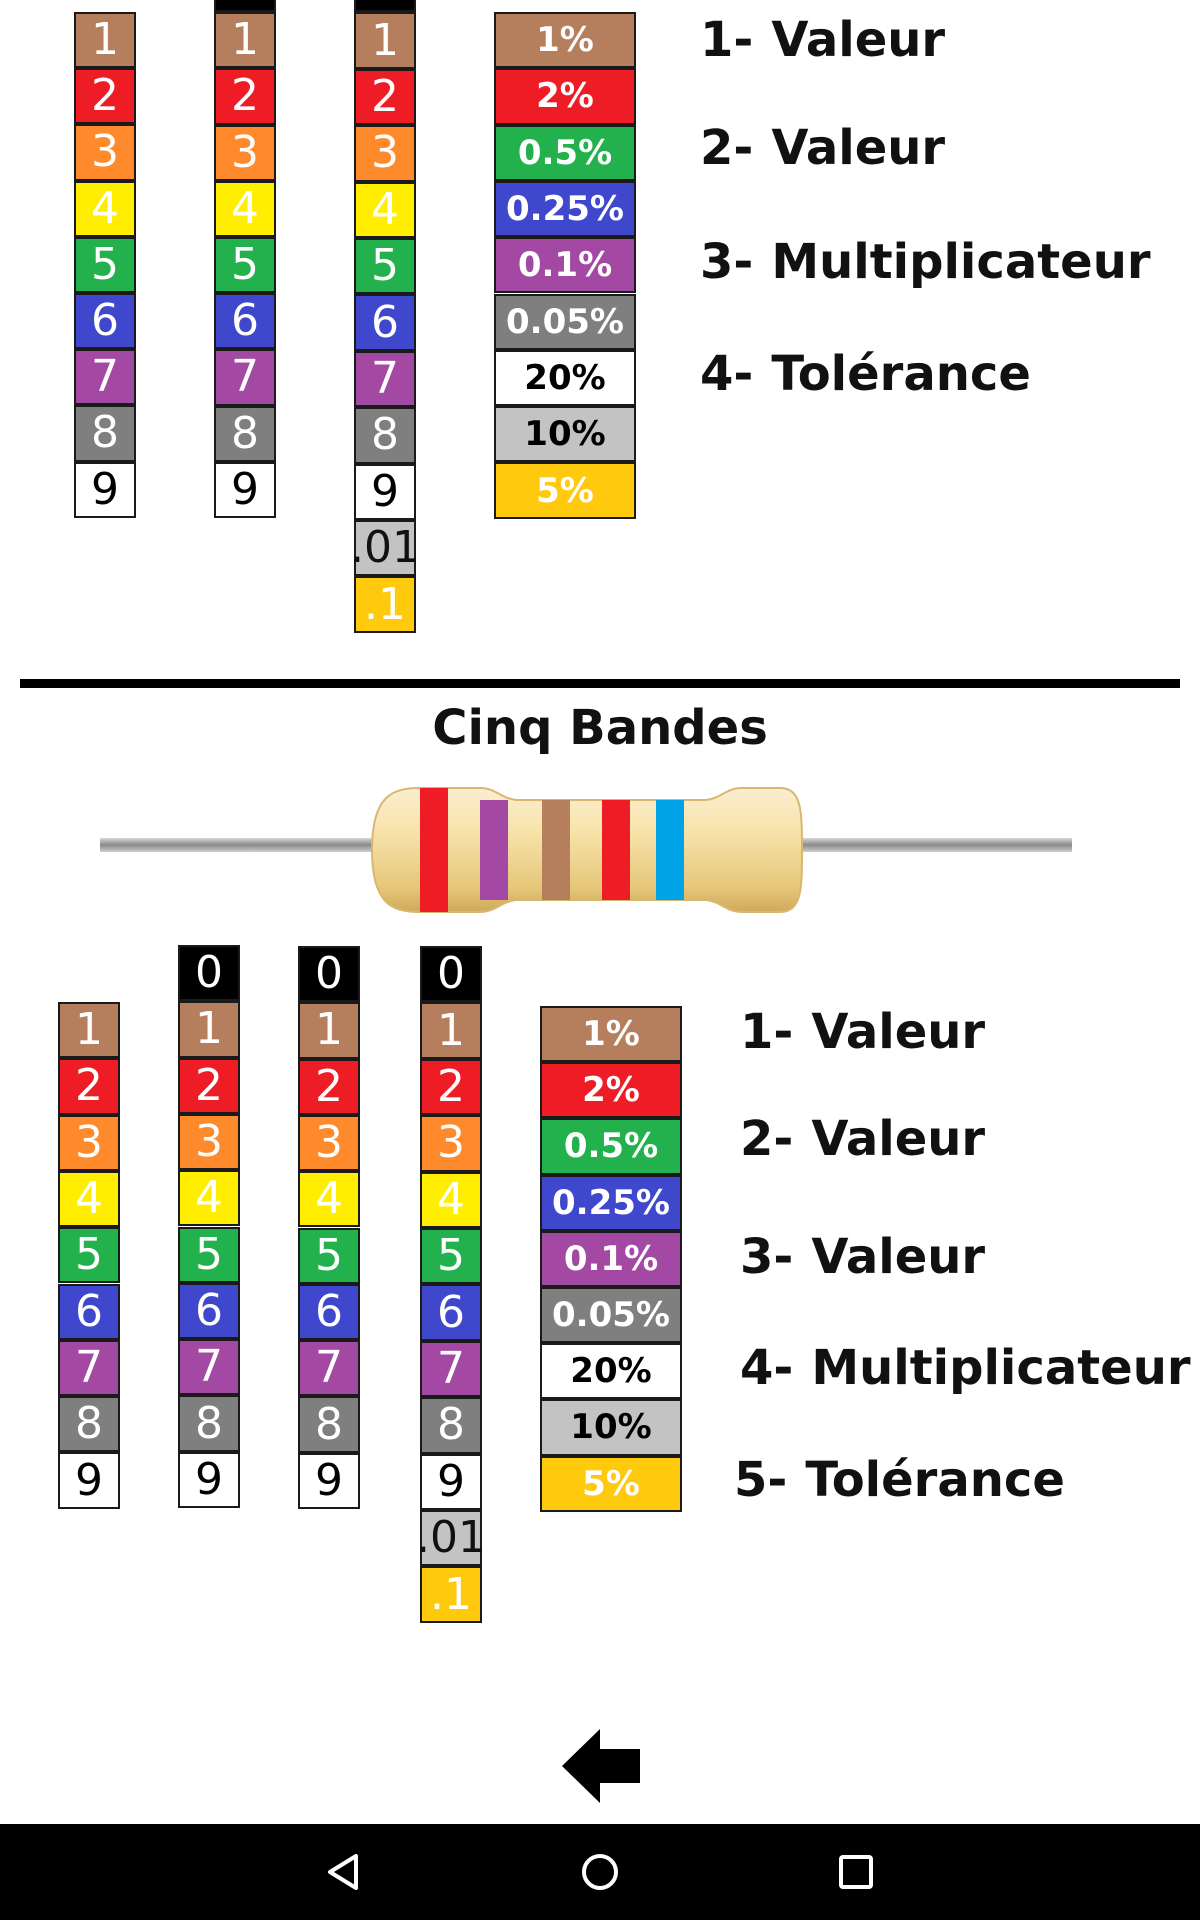 The image size is (1200, 1920). I want to click on system-nav-bar, so click(600, 1872).